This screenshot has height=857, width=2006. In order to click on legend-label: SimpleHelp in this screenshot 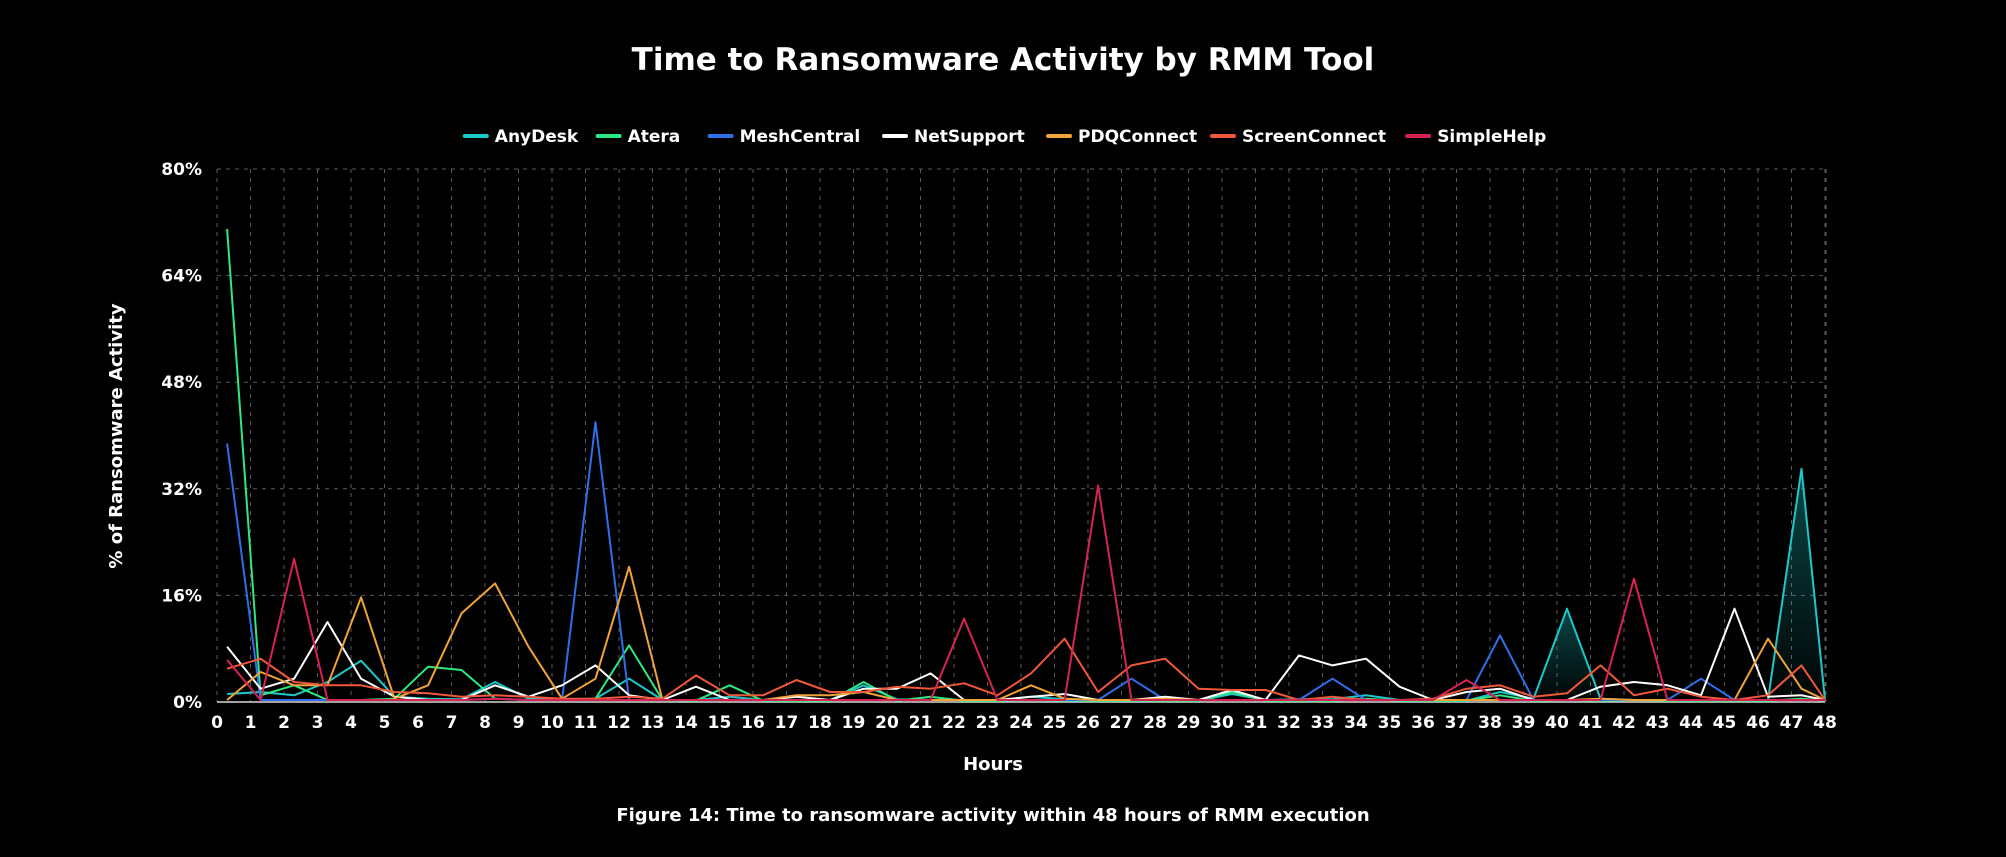, I will do `click(1491, 137)`.